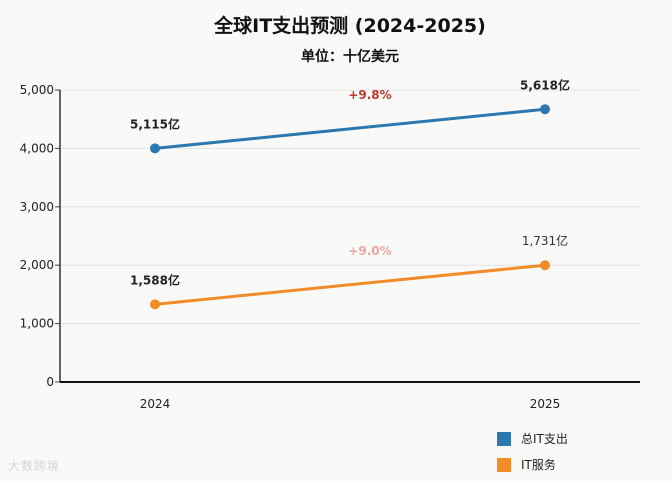 This screenshot has width=672, height=481. What do you see at coordinates (350, 56) in the screenshot?
I see `chart-subtitle: 单位：十亿美元` at bounding box center [350, 56].